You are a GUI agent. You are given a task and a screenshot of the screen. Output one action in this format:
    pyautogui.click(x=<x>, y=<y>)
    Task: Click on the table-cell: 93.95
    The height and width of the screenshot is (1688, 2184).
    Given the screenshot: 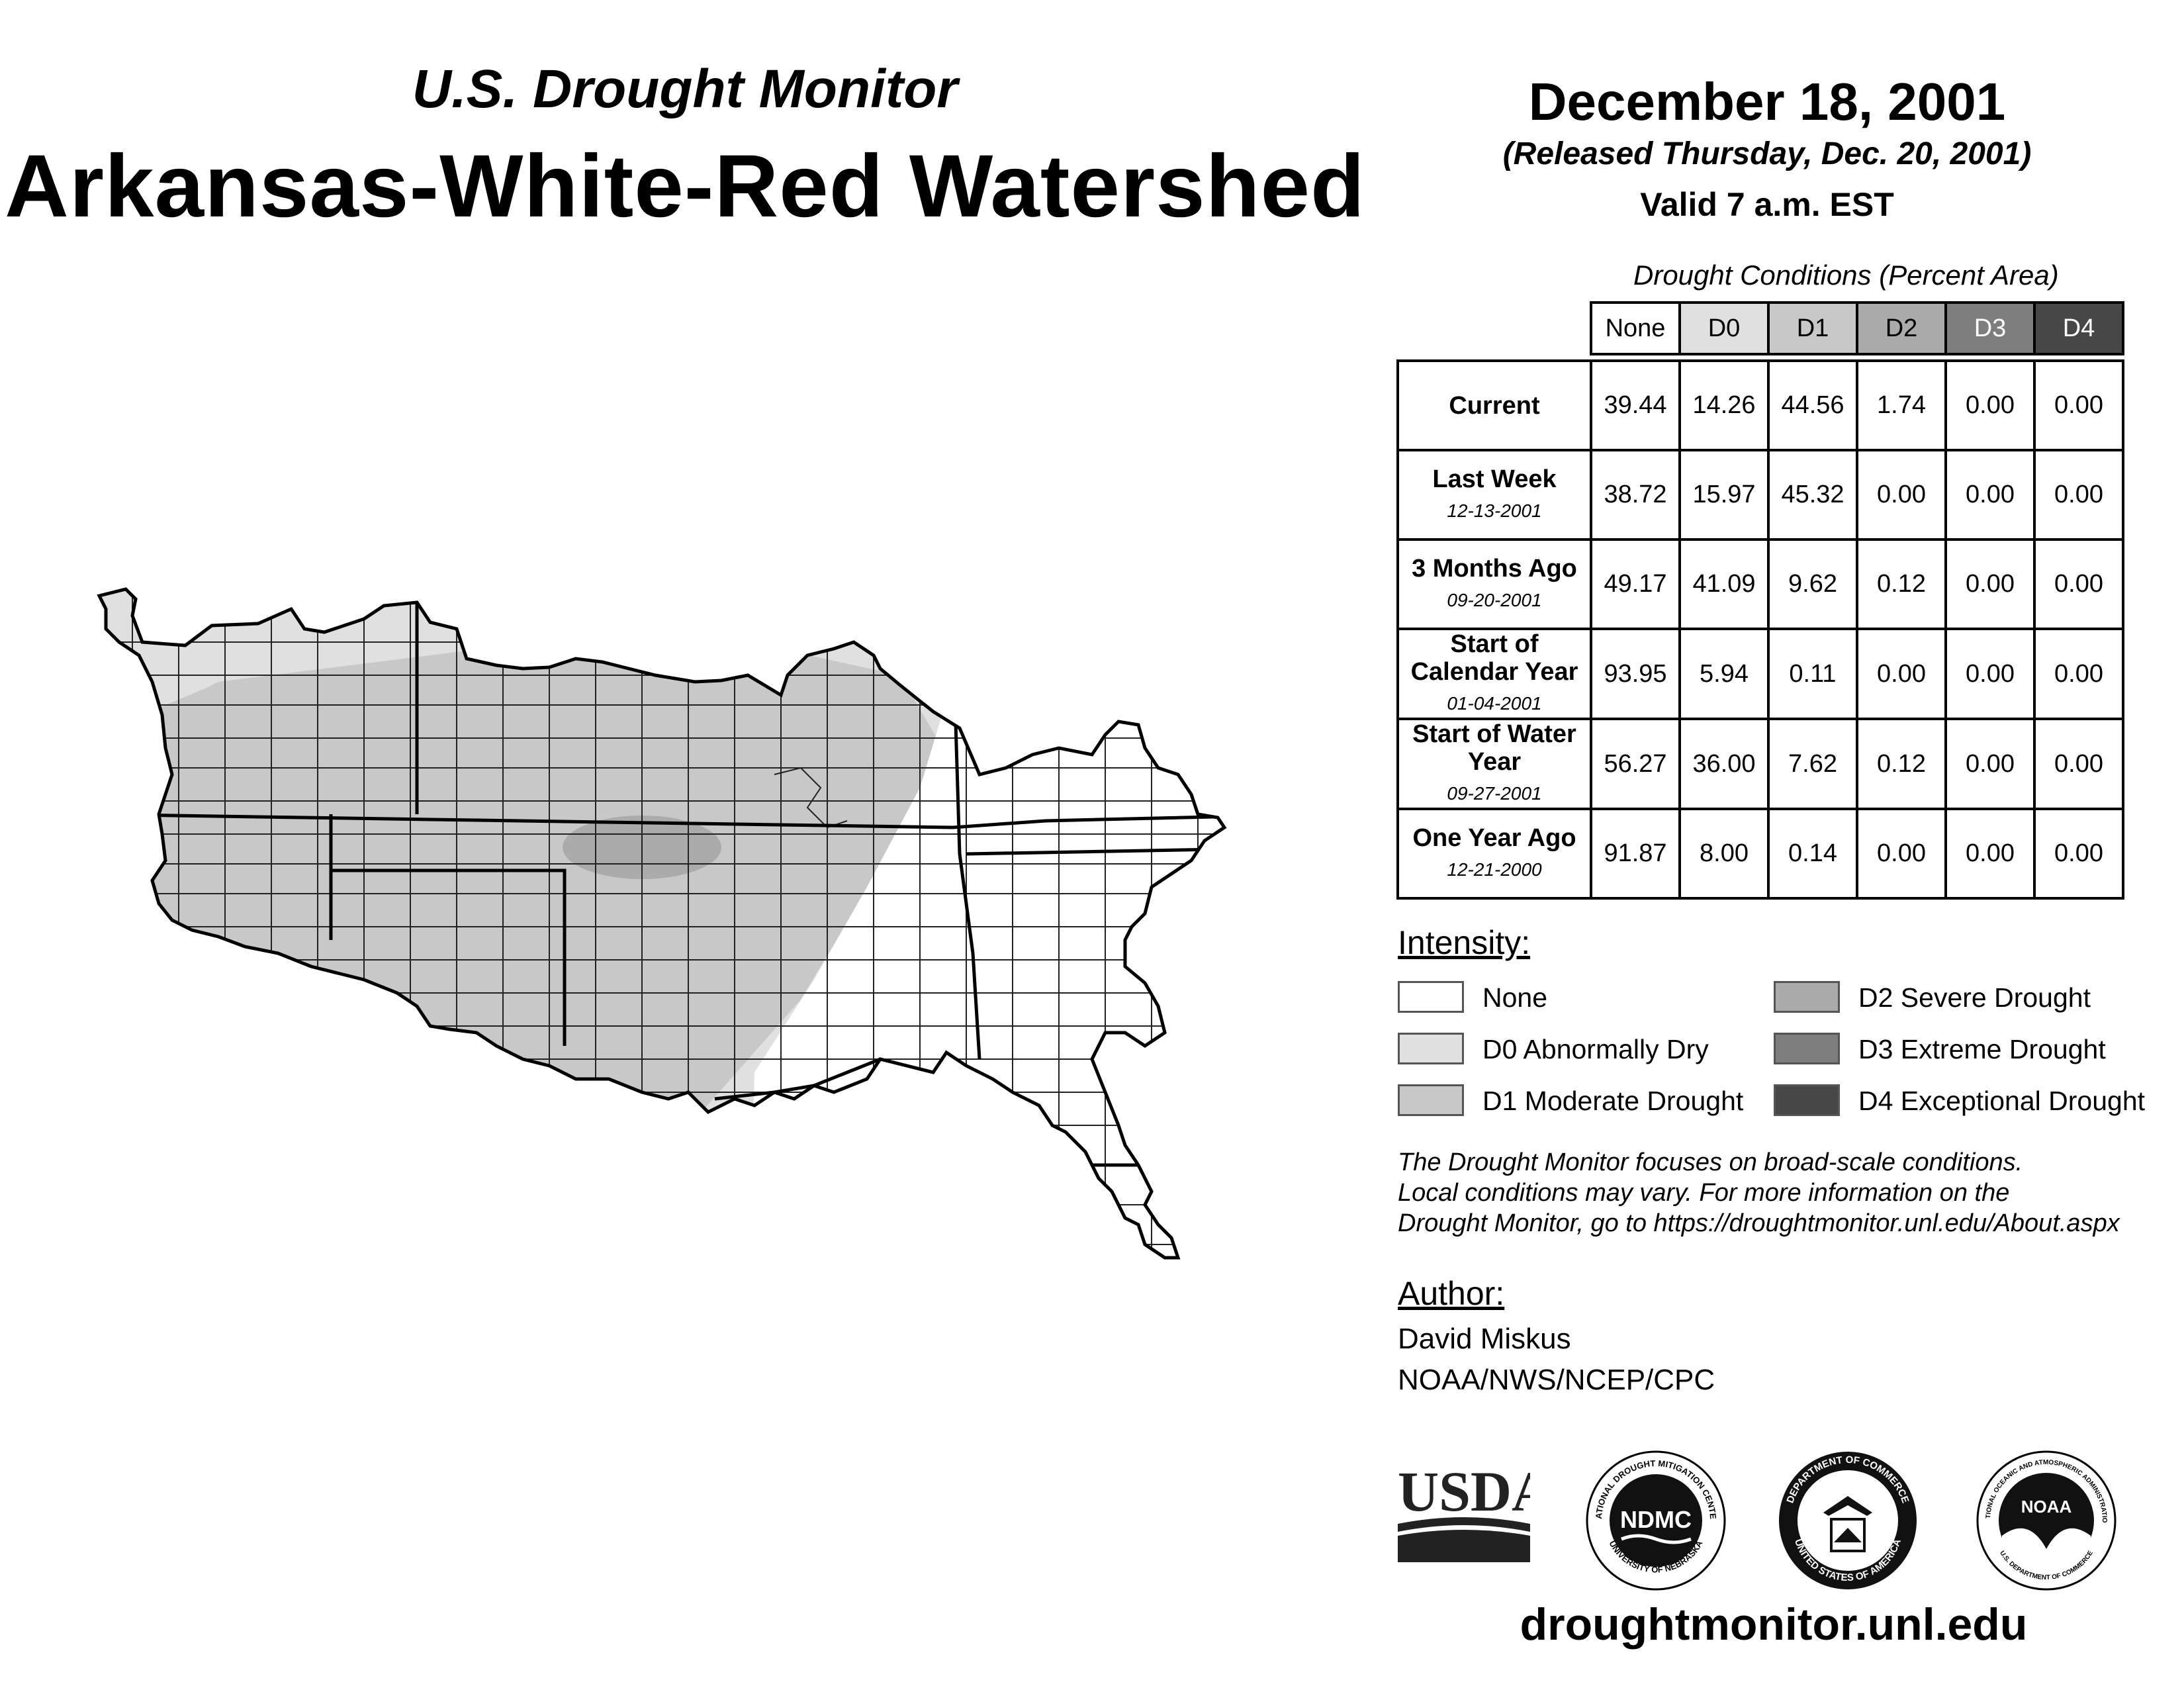 What is the action you would take?
    pyautogui.click(x=1635, y=674)
    